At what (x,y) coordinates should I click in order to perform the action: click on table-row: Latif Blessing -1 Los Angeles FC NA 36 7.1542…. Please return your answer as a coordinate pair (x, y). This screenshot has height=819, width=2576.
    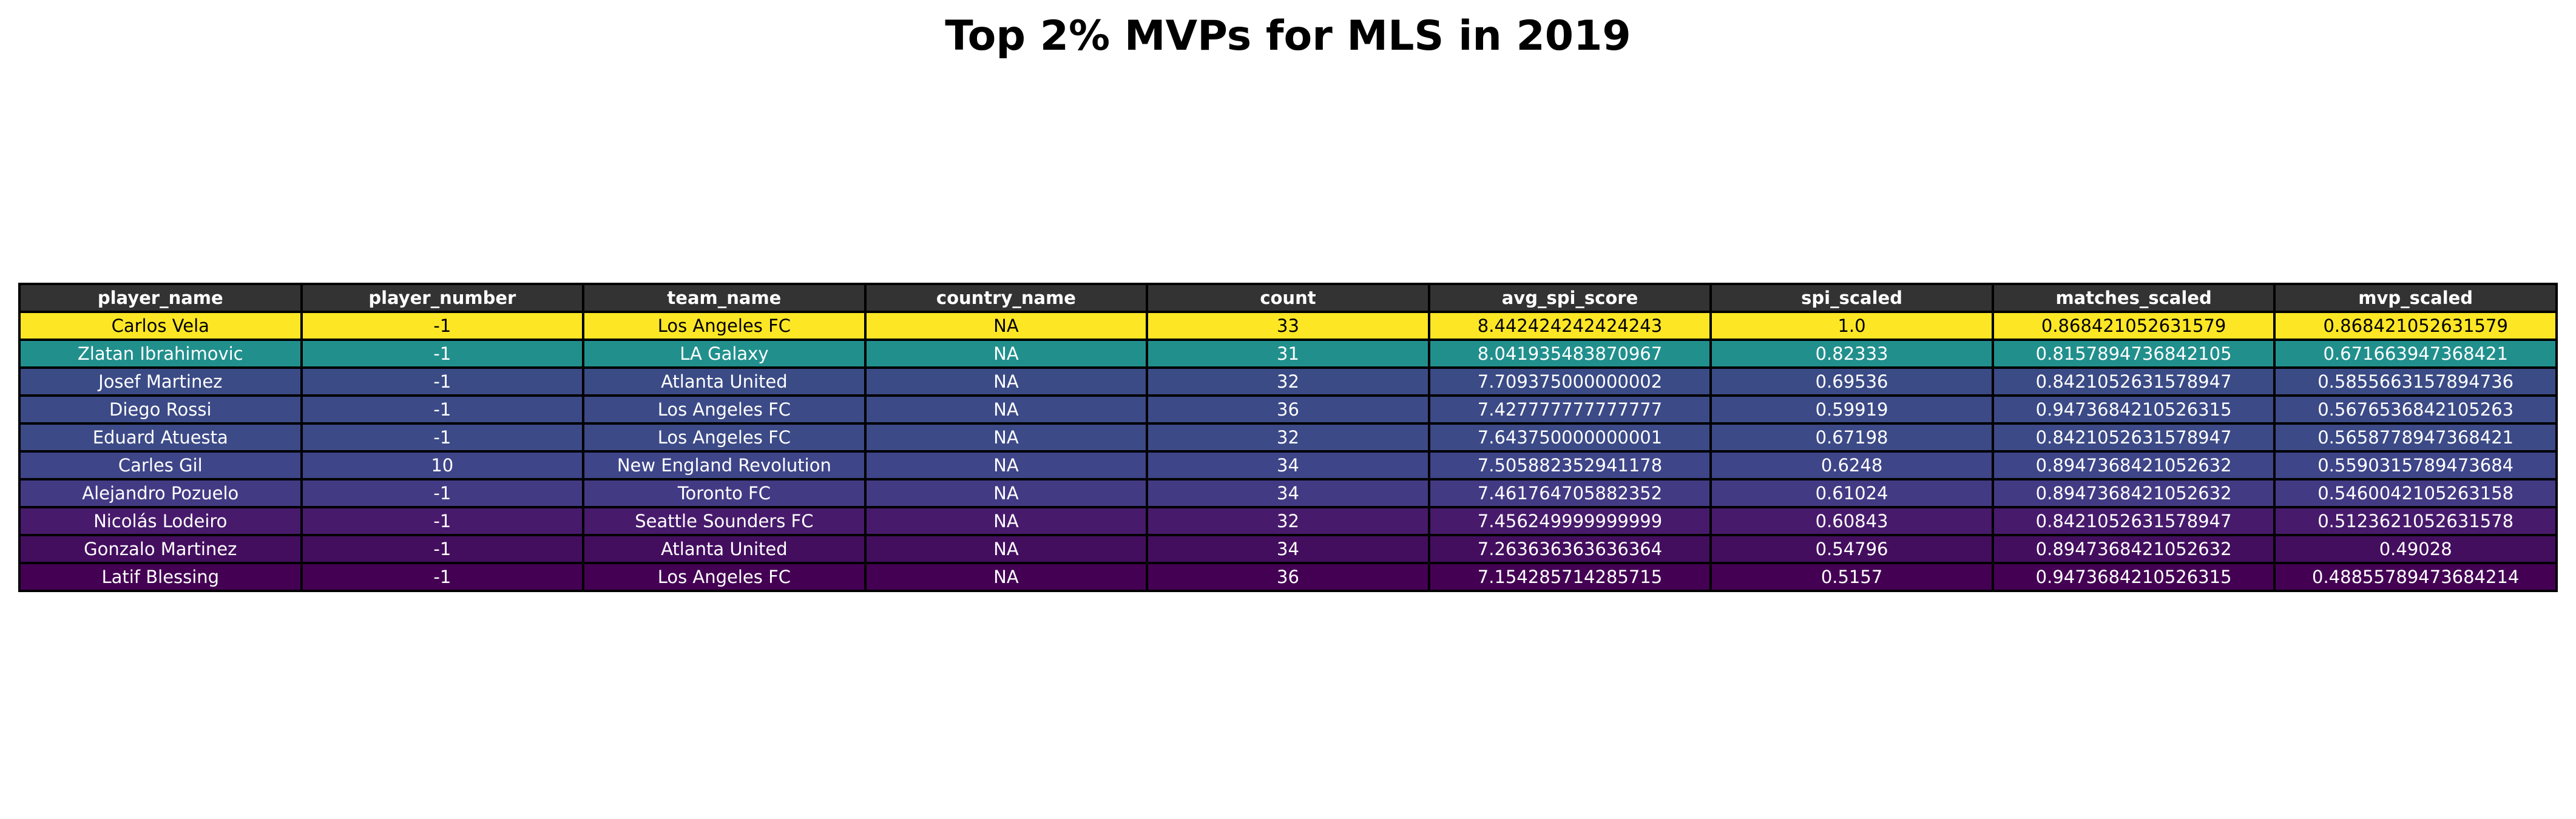
    Looking at the image, I should click on (1288, 577).